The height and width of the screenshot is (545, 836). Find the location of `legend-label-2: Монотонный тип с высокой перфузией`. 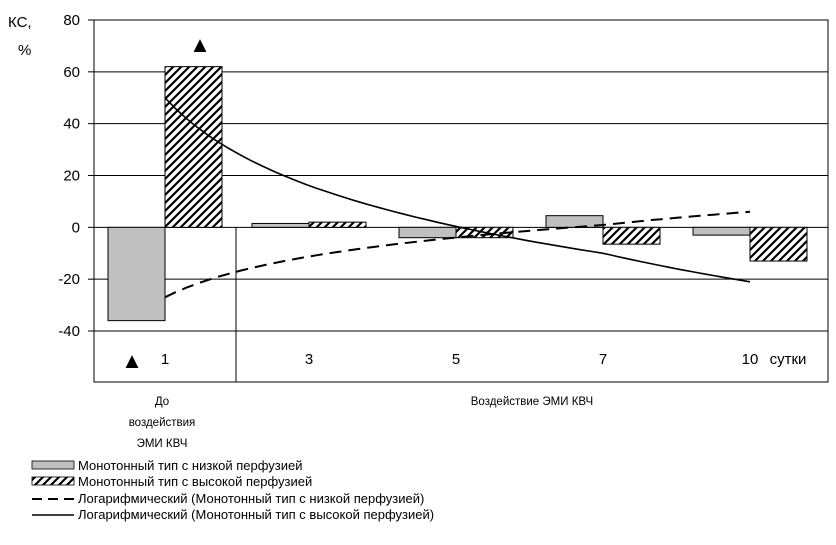

legend-label-2: Монотонный тип с высокой перфузией is located at coordinates (195, 481).